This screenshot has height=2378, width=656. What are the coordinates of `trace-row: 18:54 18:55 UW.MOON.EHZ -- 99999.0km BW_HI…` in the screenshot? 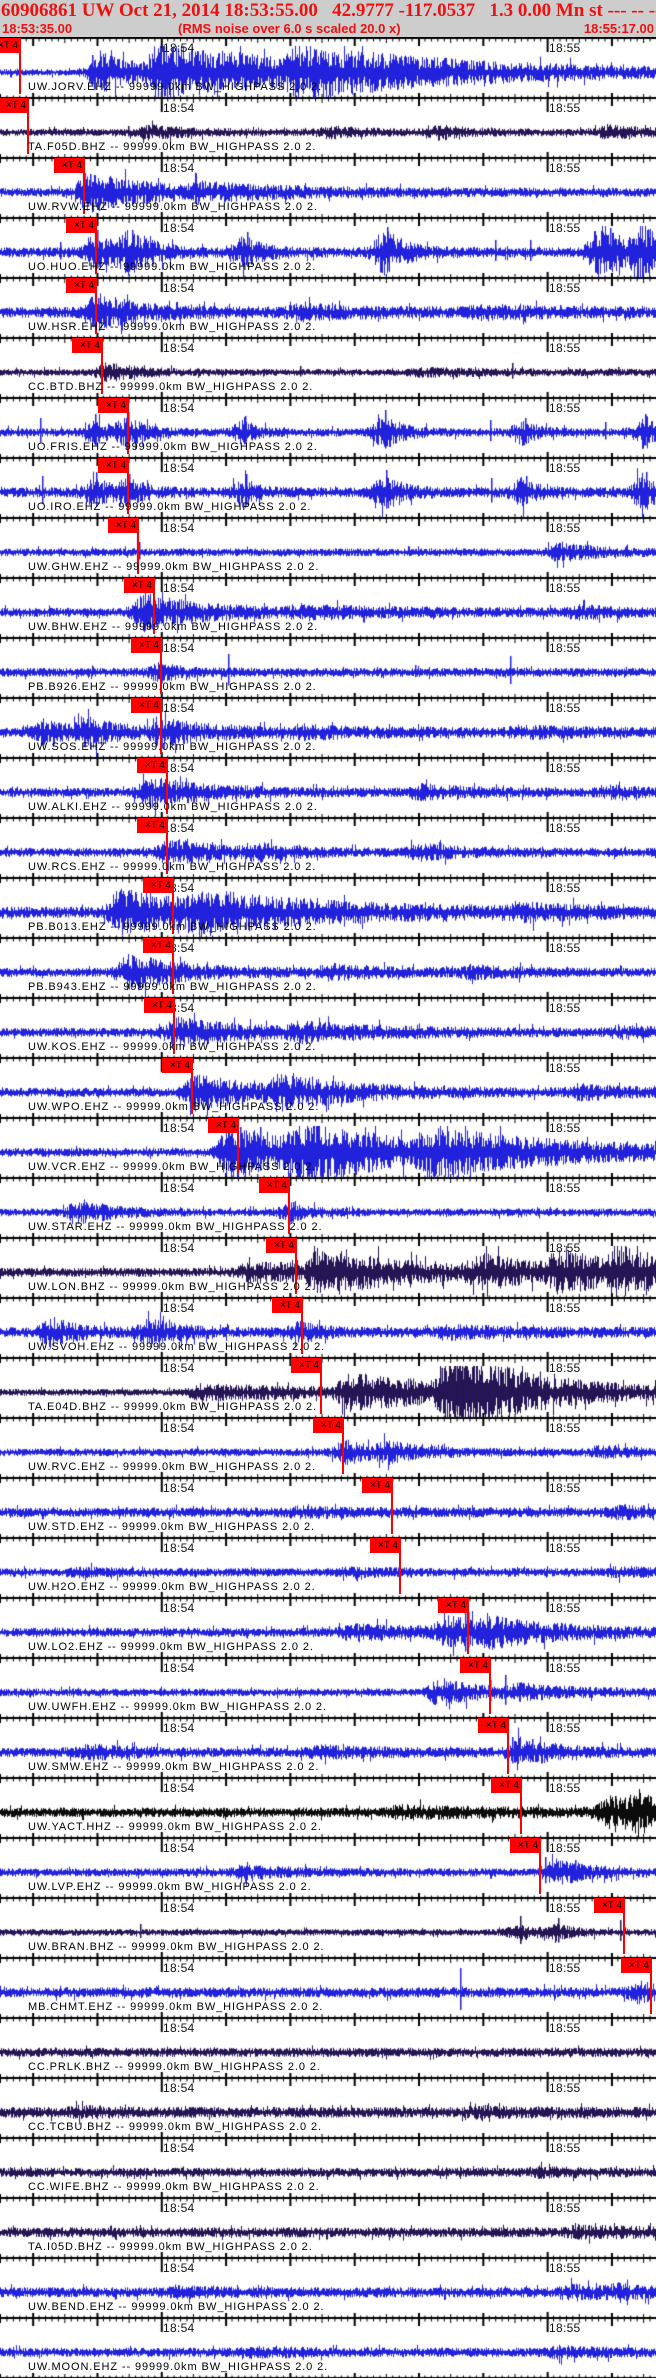 It's located at (328, 2347).